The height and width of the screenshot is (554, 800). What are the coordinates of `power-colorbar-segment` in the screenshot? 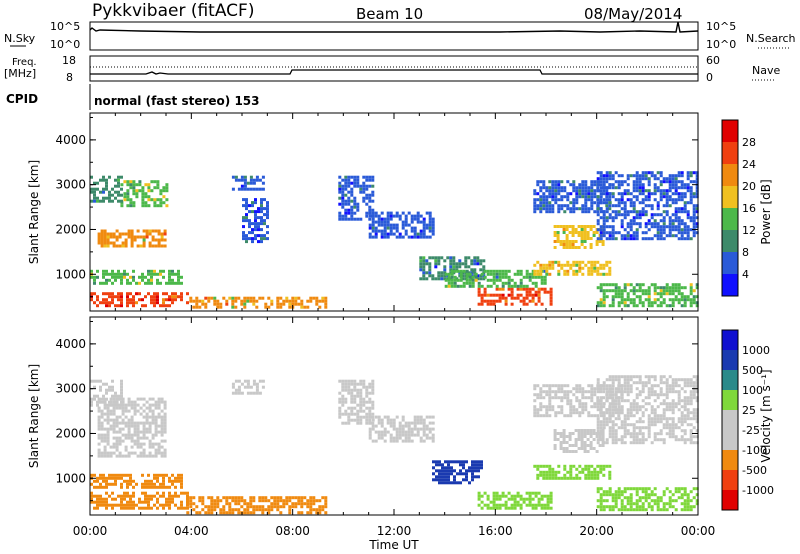 It's located at (730, 219).